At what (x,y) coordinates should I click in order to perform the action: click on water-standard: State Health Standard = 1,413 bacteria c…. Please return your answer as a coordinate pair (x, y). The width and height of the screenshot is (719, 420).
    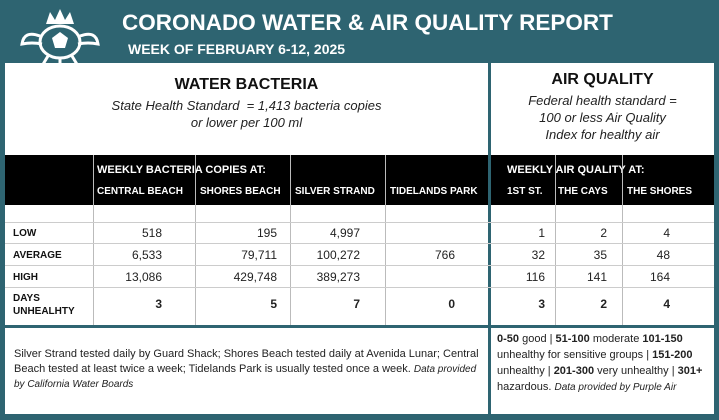
    Looking at the image, I should click on (246, 114).